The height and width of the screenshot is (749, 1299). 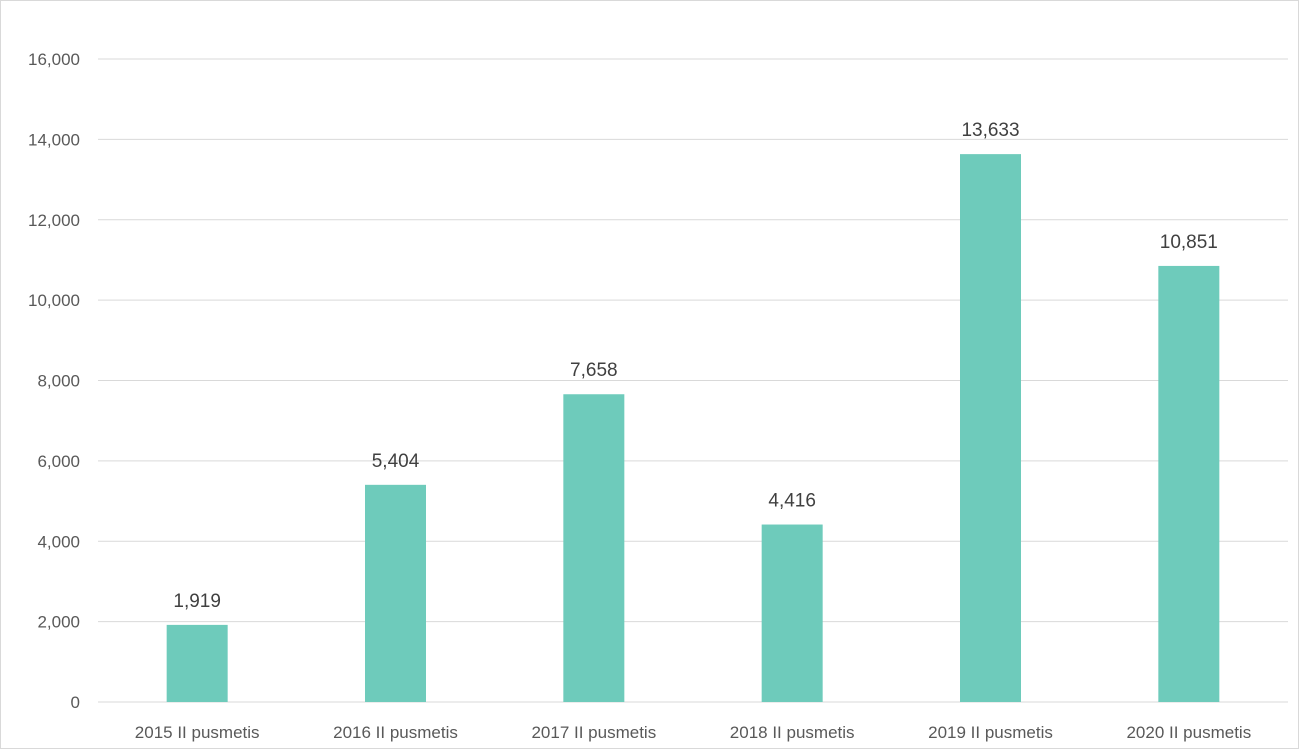 What do you see at coordinates (1188, 732) in the screenshot?
I see `x-tick-label: 2020 II pusmetis` at bounding box center [1188, 732].